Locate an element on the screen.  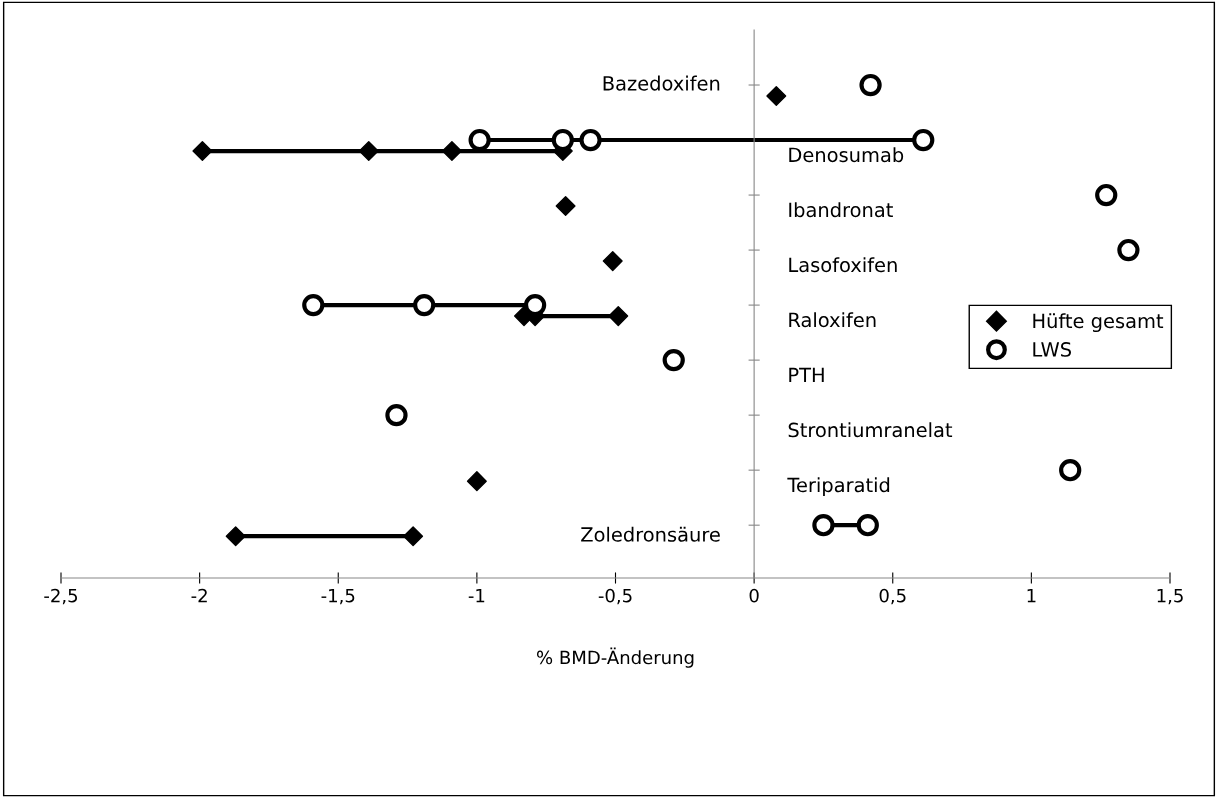
x-tick-label: -2,5 is located at coordinates (61, 596).